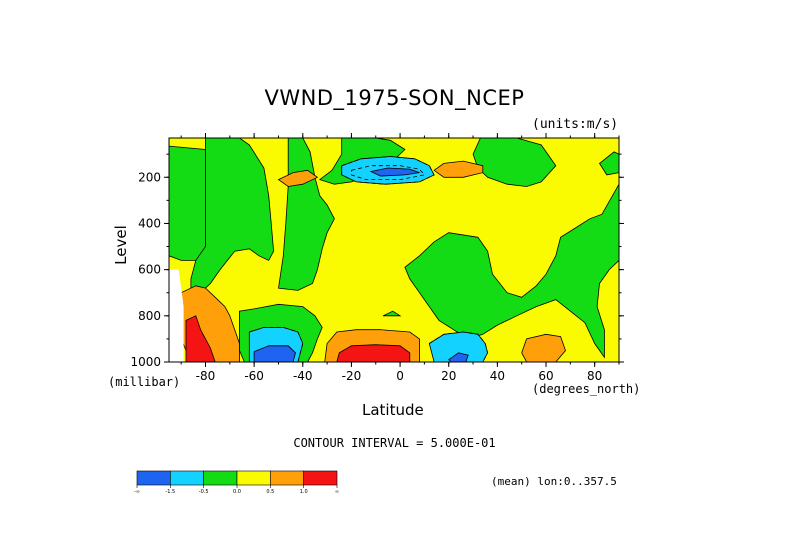 This screenshot has width=789, height=558. I want to click on colorbar-label: -0.5, so click(204, 492).